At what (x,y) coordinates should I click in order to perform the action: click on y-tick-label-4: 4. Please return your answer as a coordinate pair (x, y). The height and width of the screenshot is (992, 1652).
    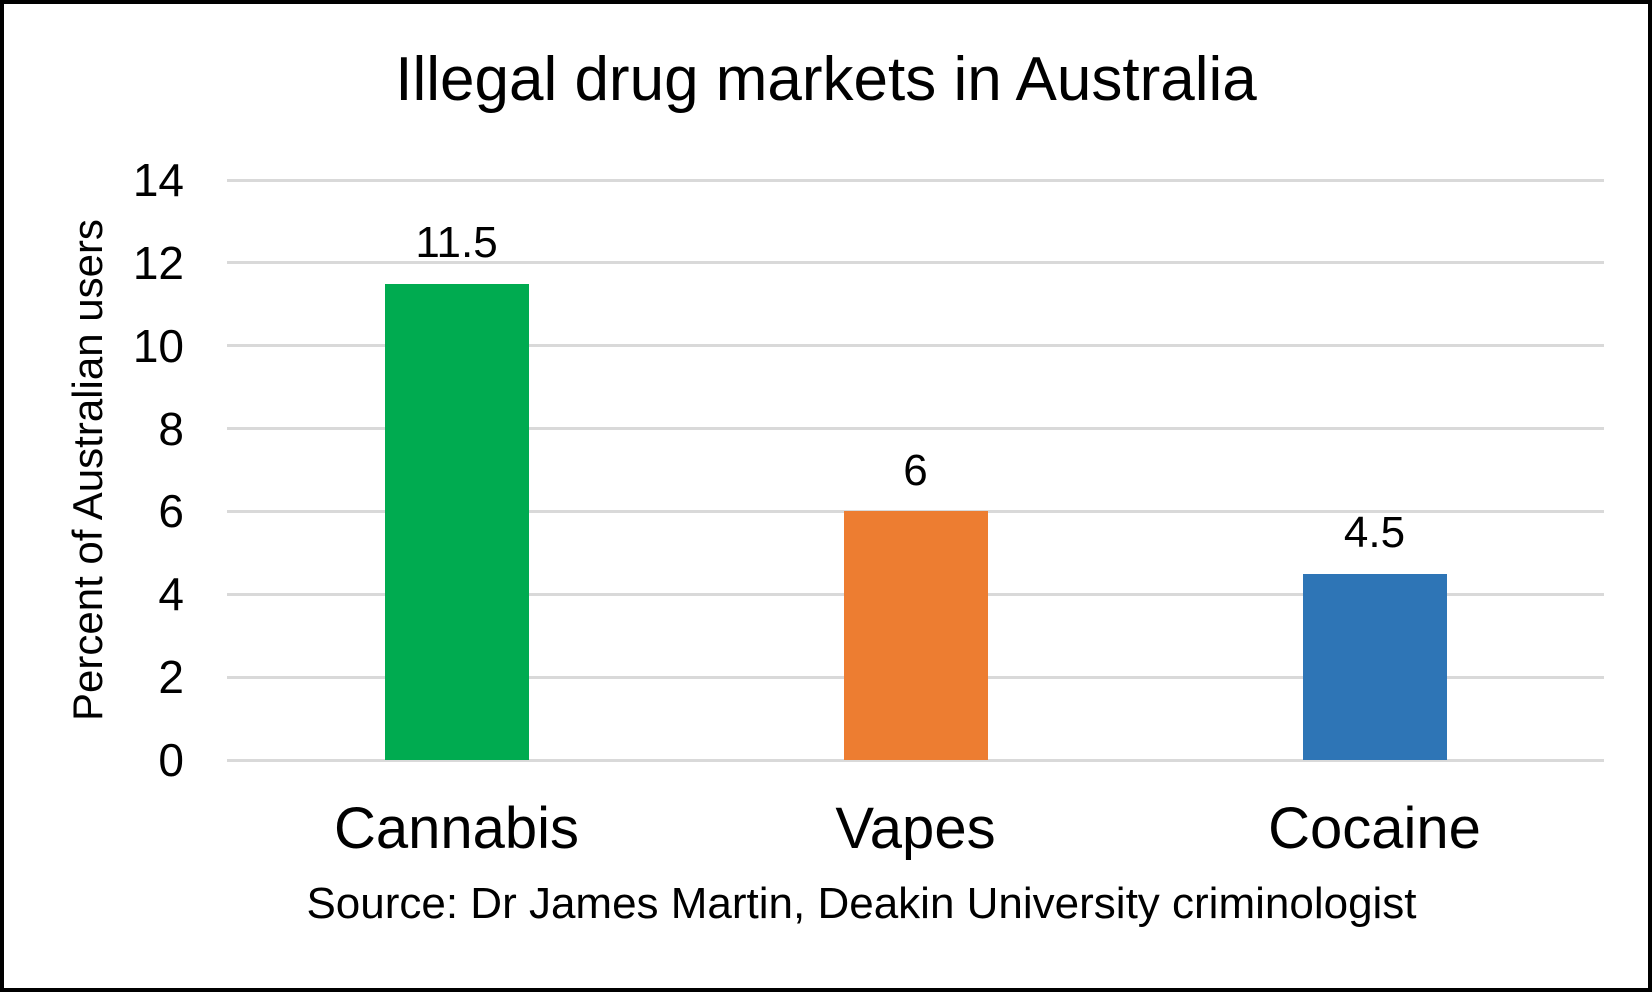
    Looking at the image, I should click on (171, 594).